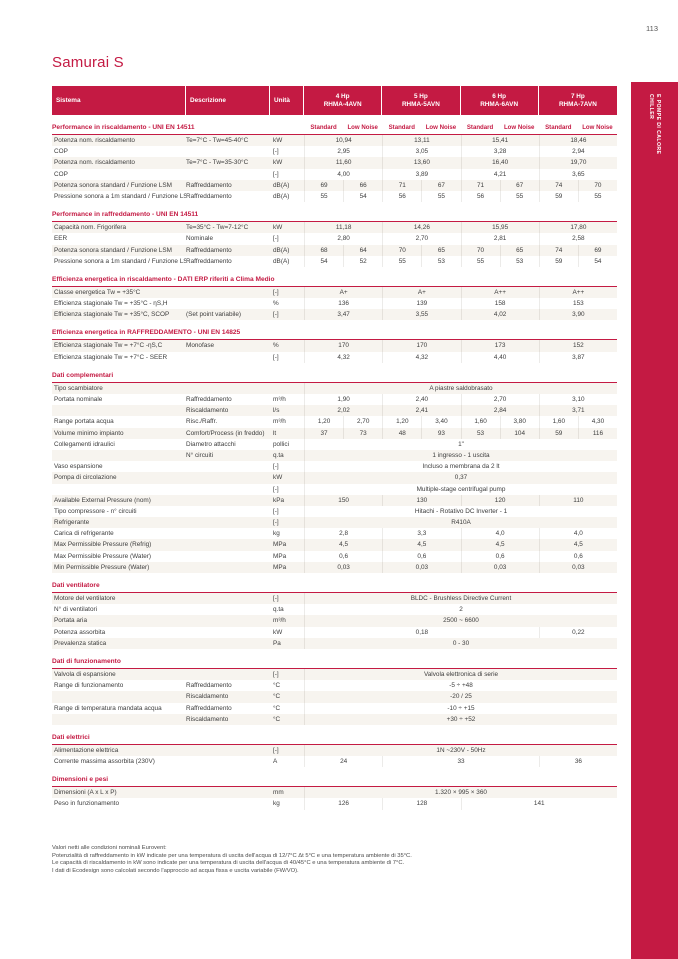 This screenshot has width=678, height=959. I want to click on value-cell: 153, so click(577, 304).